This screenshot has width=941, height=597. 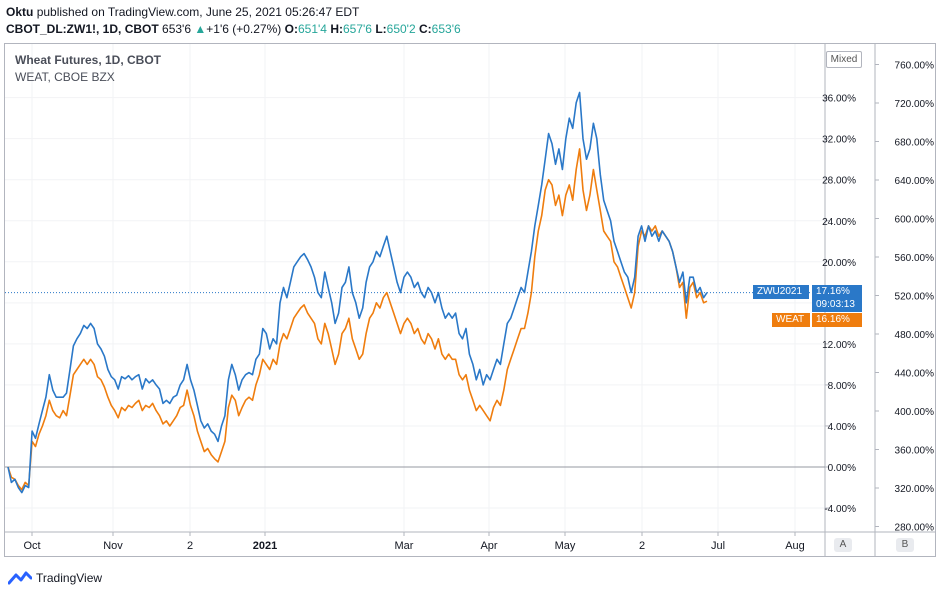 What do you see at coordinates (842, 427) in the screenshot?
I see `left-tick-label: 4.00%` at bounding box center [842, 427].